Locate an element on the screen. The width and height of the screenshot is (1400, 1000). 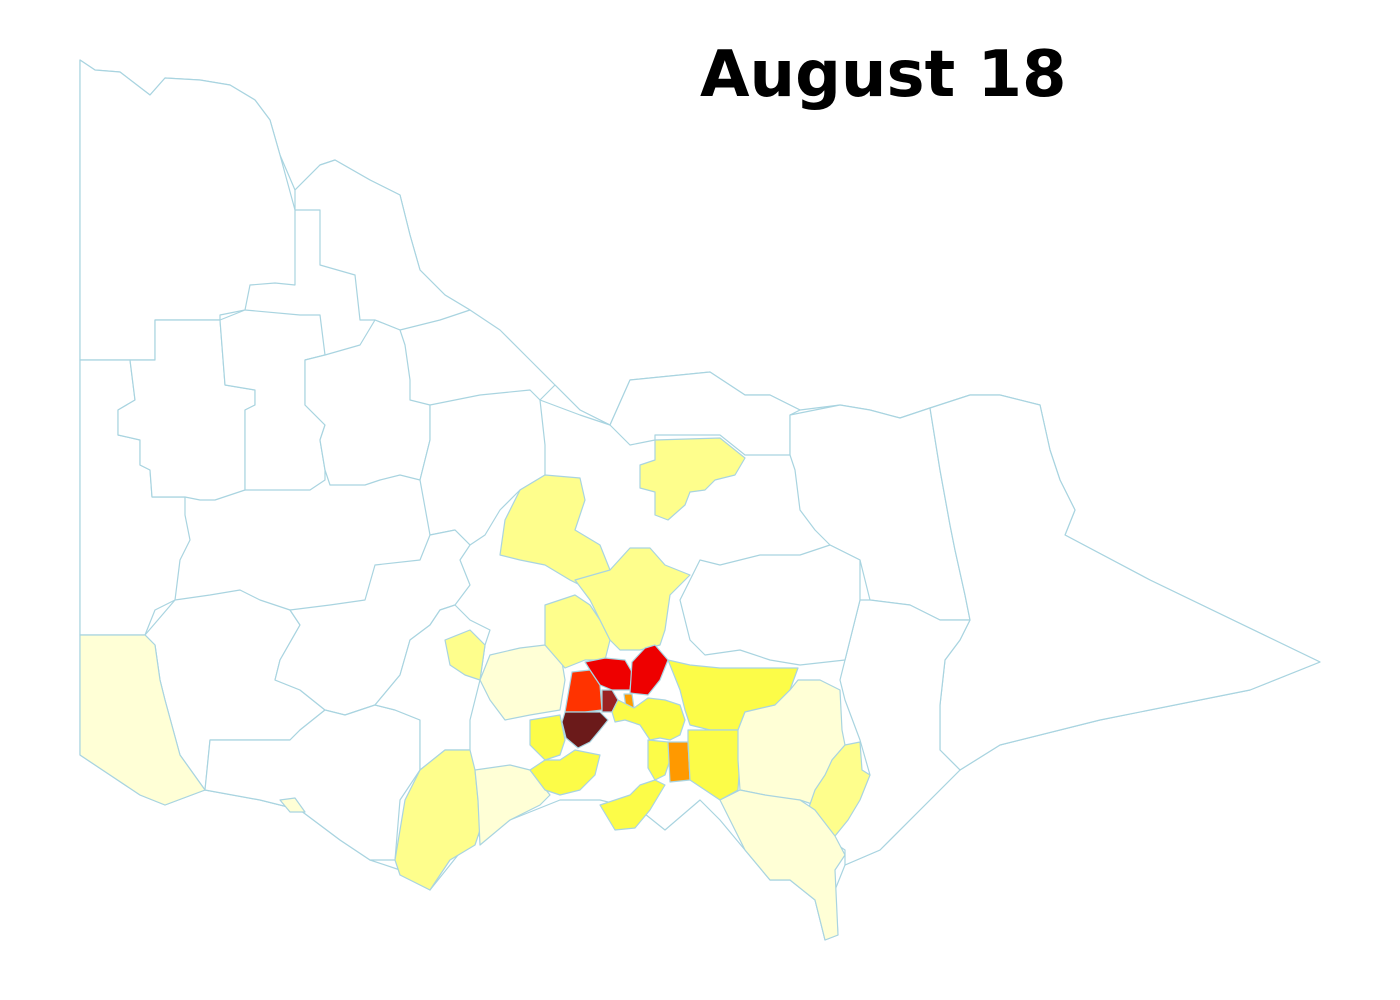
region-moorabool-south is located at coordinates (522, 682).